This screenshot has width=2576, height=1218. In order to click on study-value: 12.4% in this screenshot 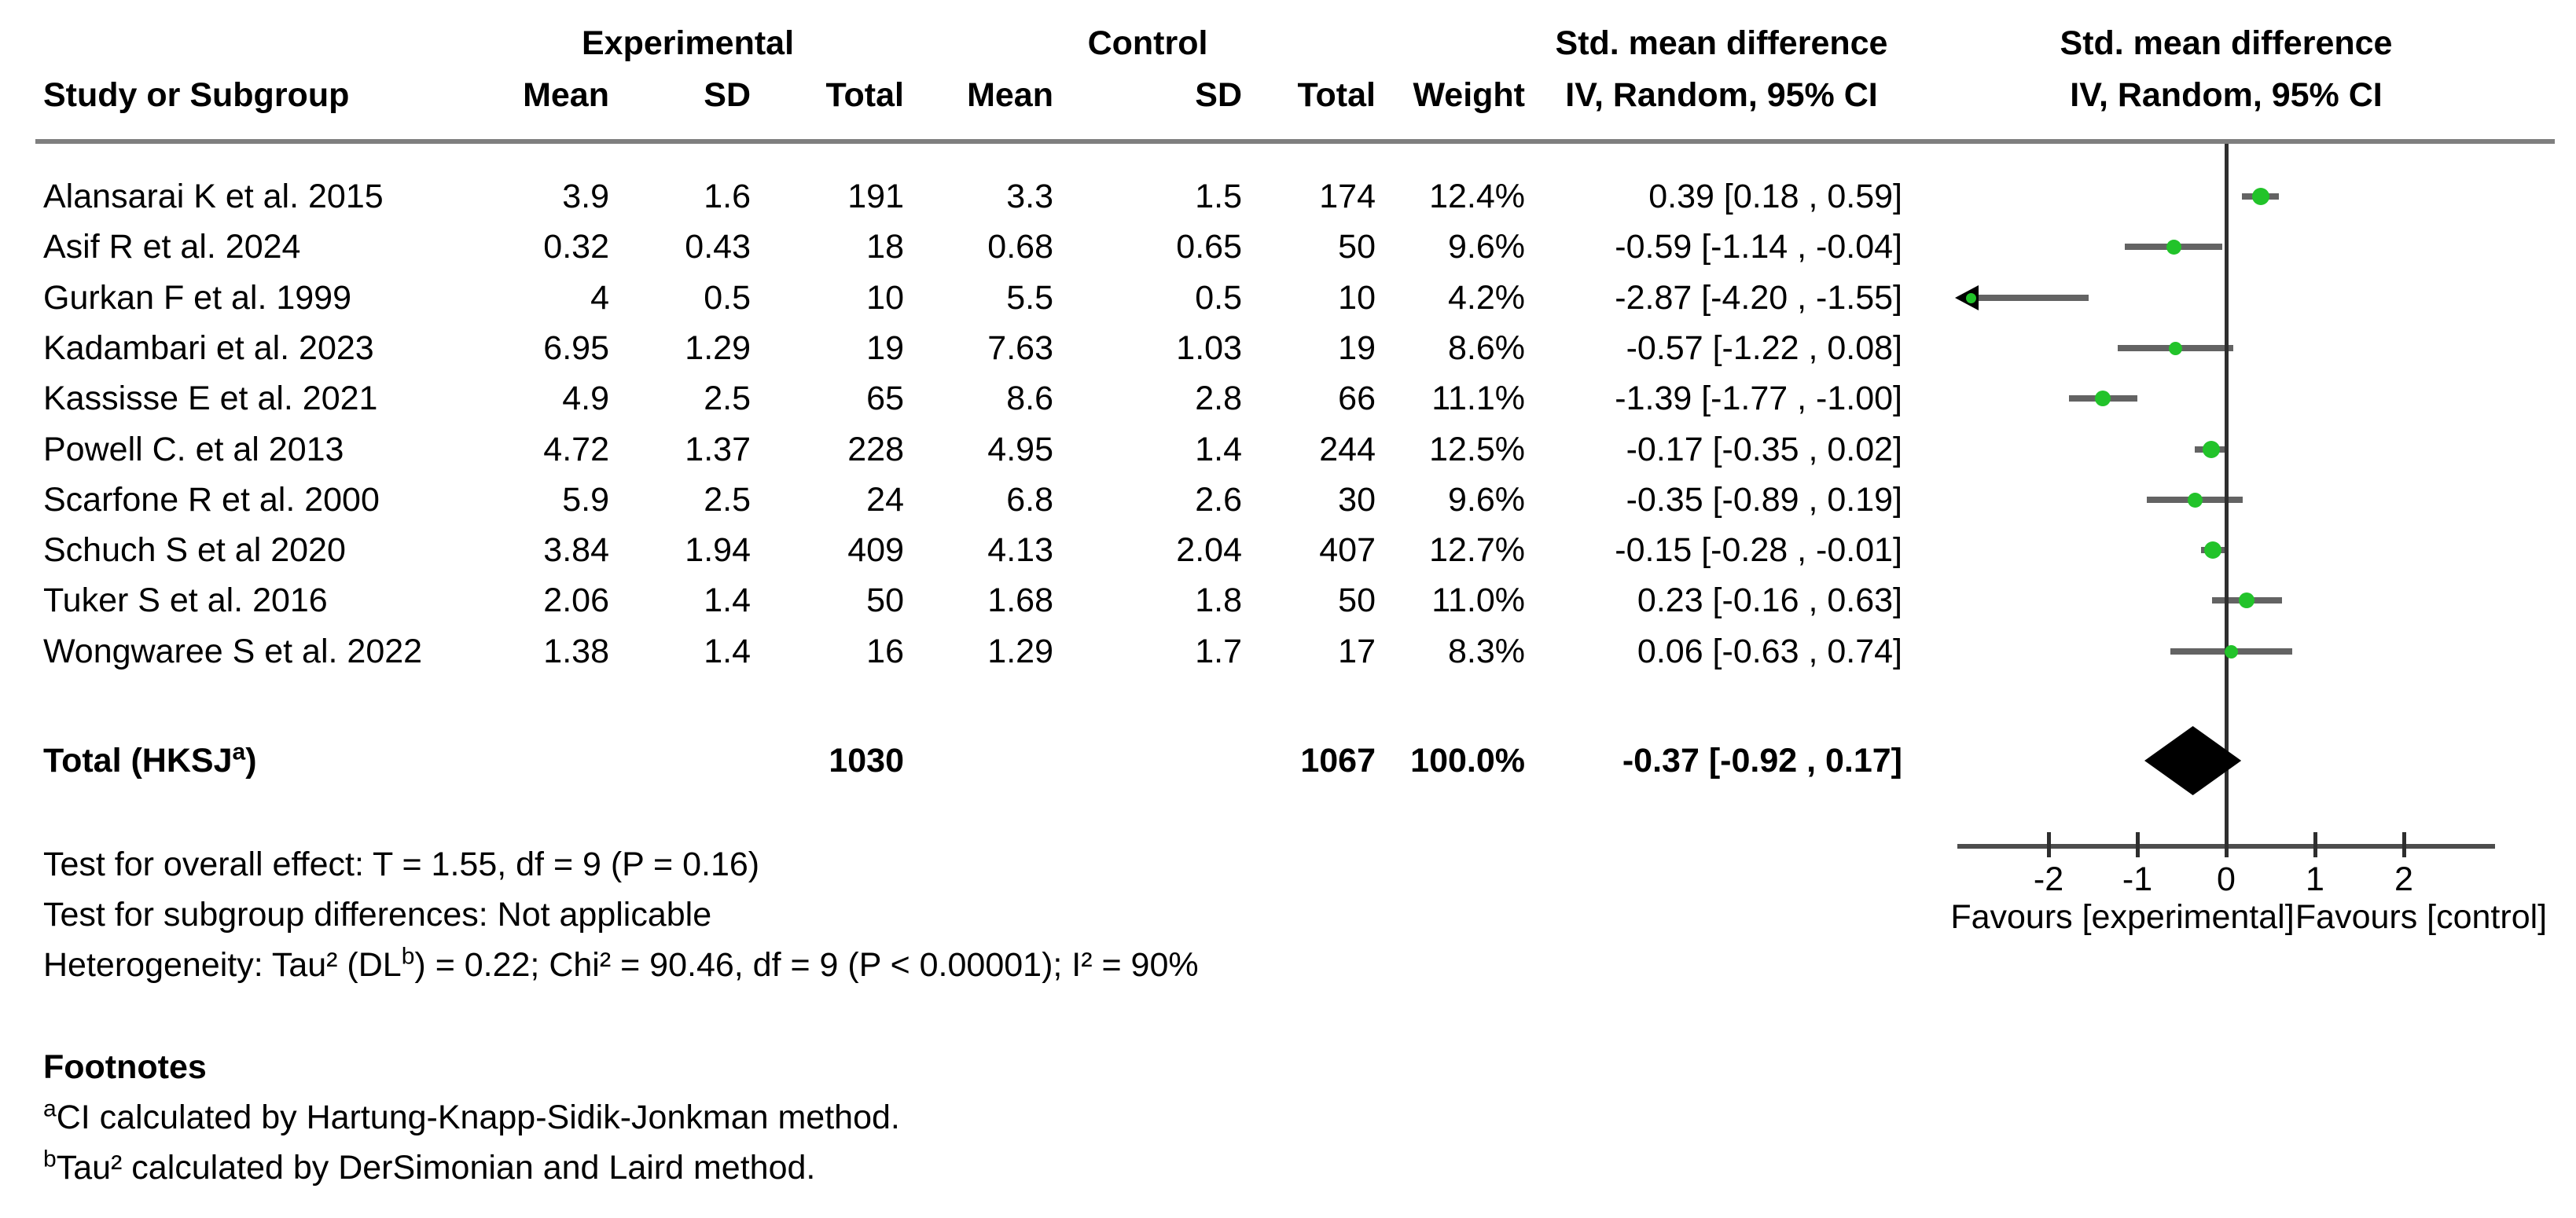, I will do `click(1477, 196)`.